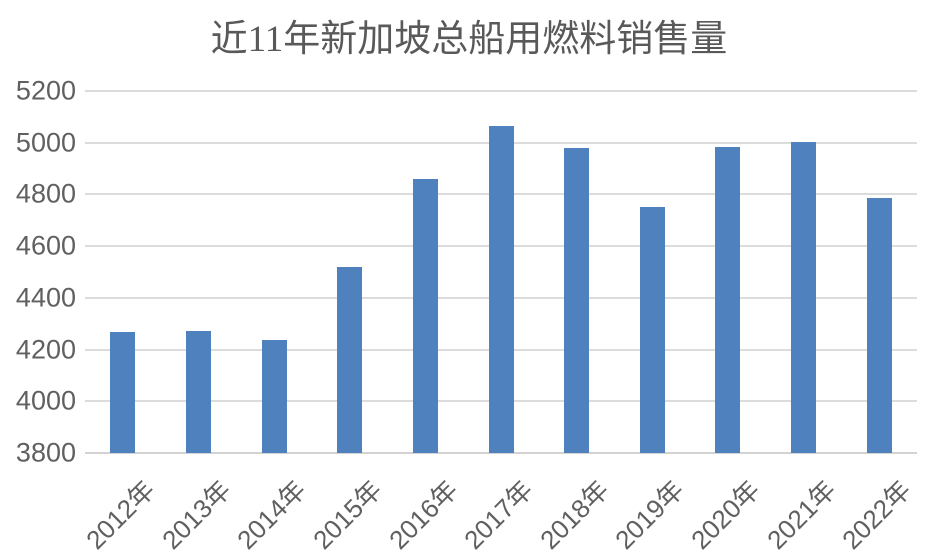 The height and width of the screenshot is (560, 938). I want to click on chart-title: 近11年新加坡总船用燃料销售量, so click(469, 39).